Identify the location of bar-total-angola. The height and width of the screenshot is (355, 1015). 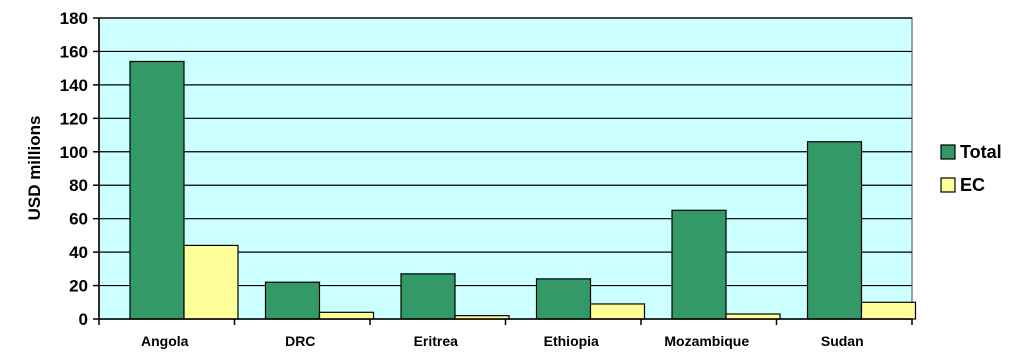
(157, 190).